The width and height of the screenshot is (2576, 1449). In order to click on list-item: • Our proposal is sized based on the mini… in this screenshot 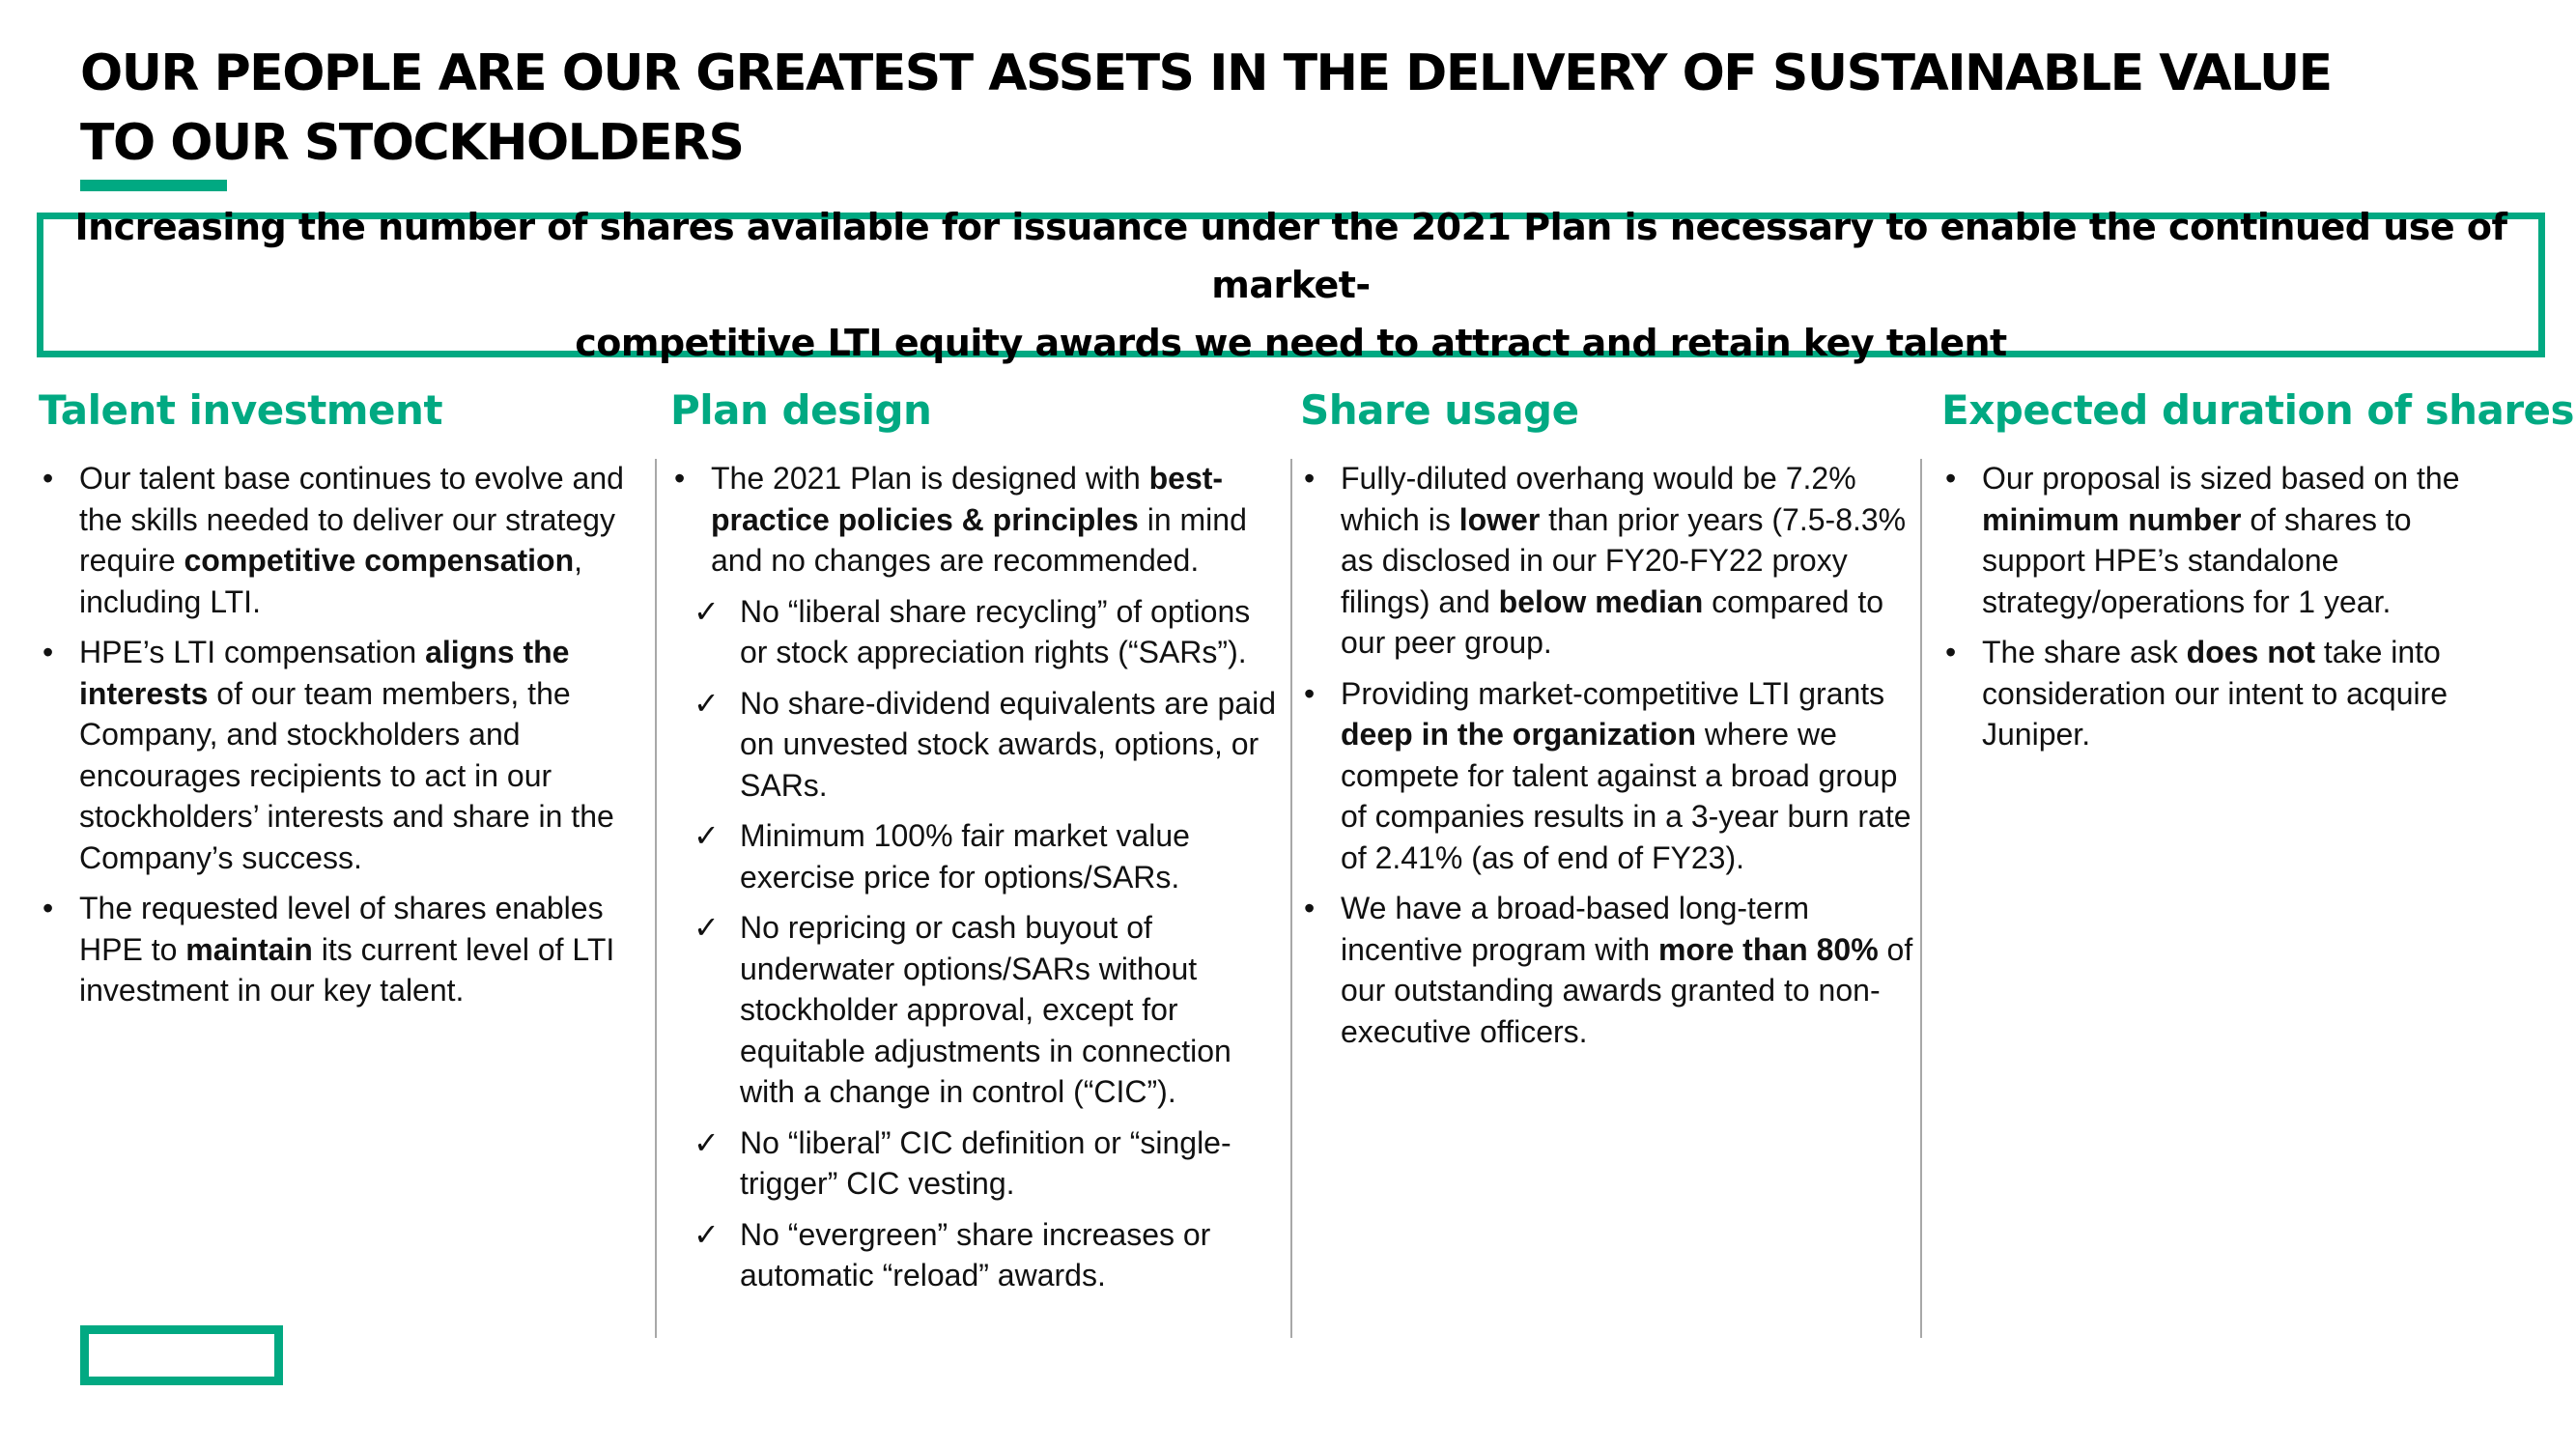, I will do `click(2231, 540)`.